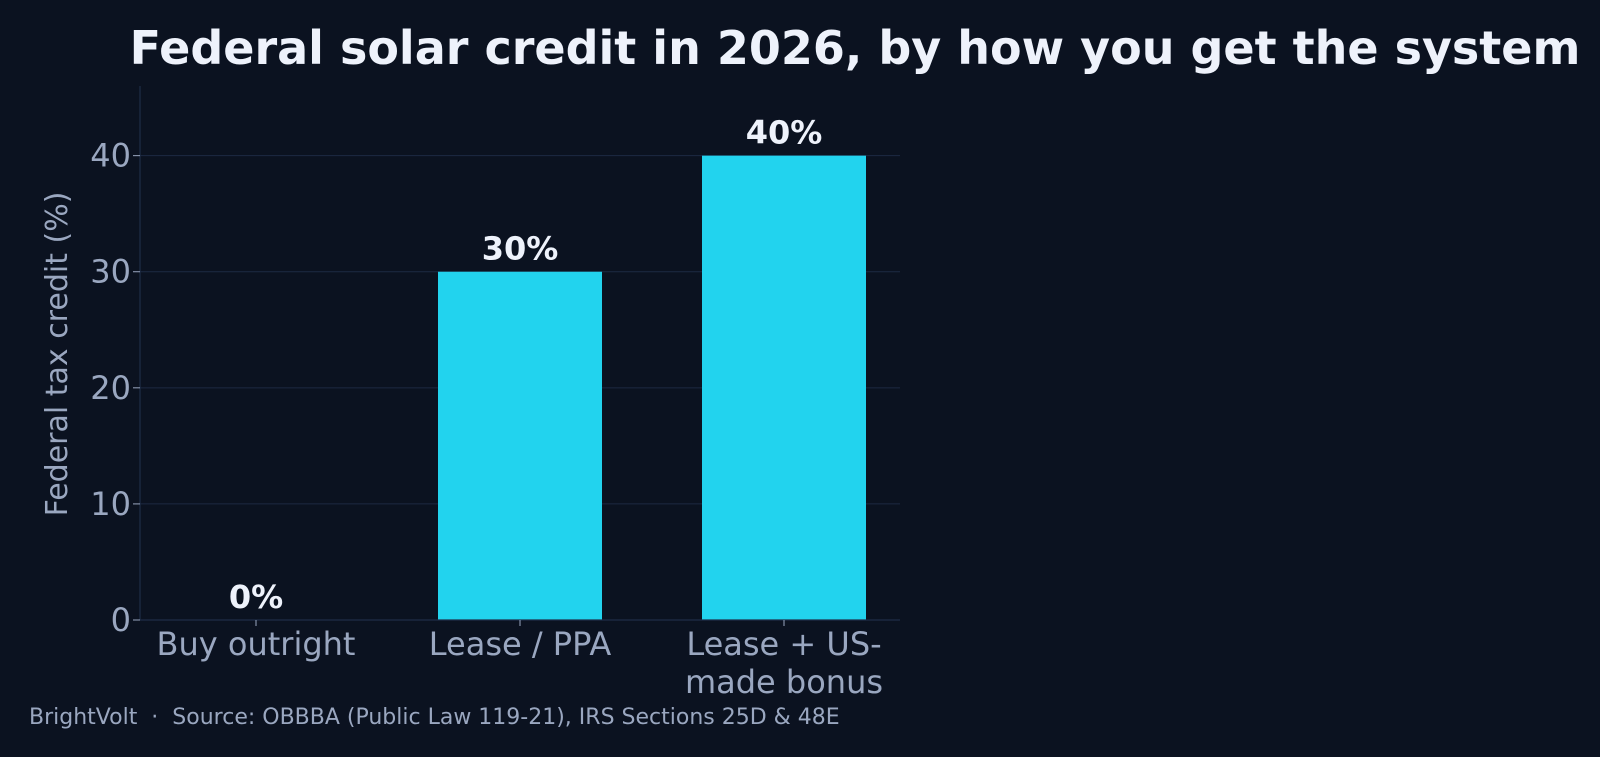 The width and height of the screenshot is (1600, 757). I want to click on y-axis-label: Federal tax credit (%), so click(57, 354).